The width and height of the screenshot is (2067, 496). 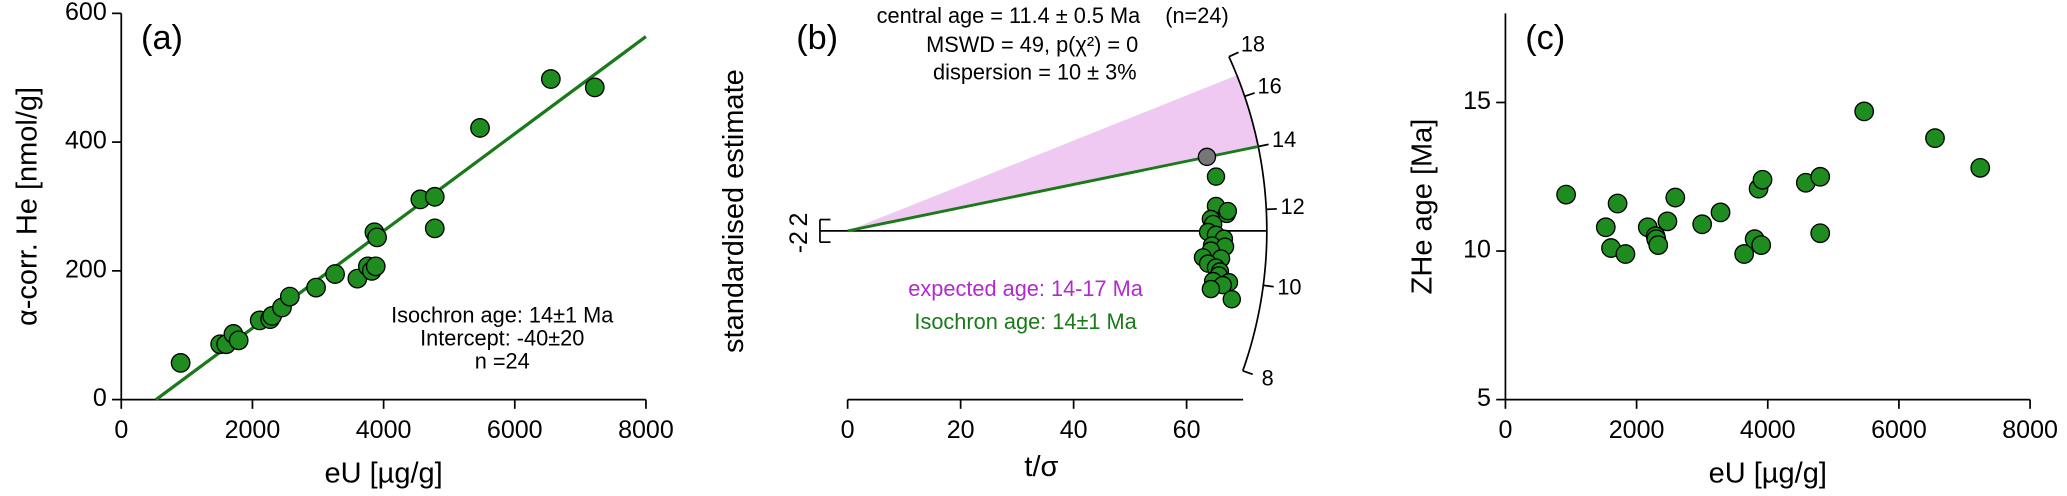 What do you see at coordinates (100, 398) in the screenshot?
I see `y-tick-label: 0` at bounding box center [100, 398].